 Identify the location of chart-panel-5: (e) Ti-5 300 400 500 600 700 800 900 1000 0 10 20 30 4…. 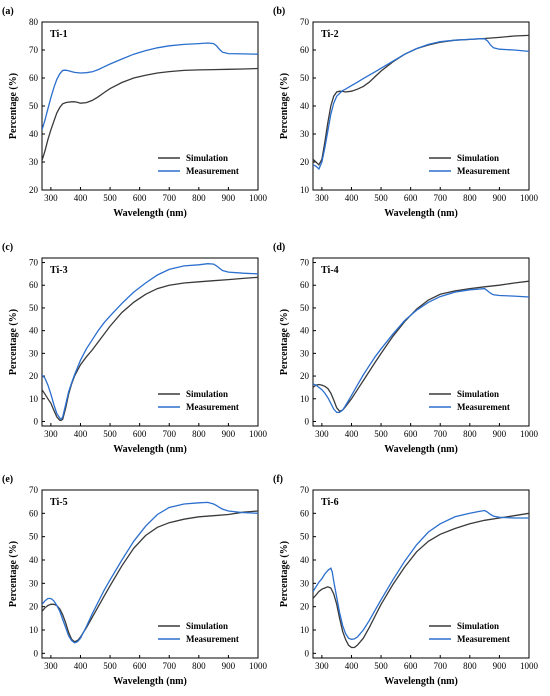
(135, 580).